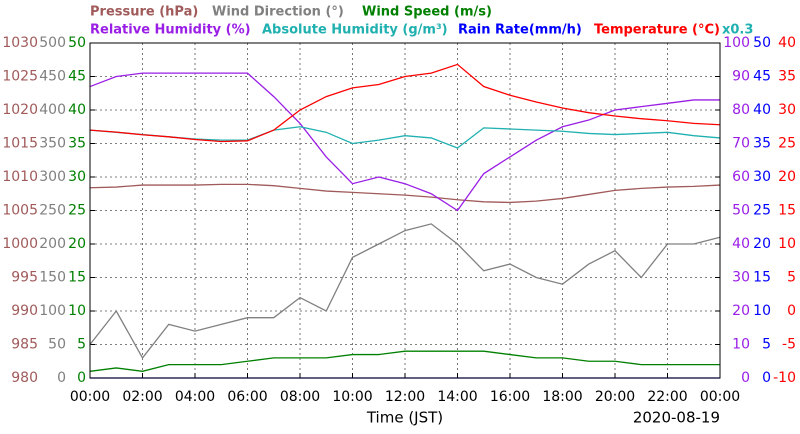 The height and width of the screenshot is (434, 800). I want to click on y-tick-label: 80, so click(741, 110).